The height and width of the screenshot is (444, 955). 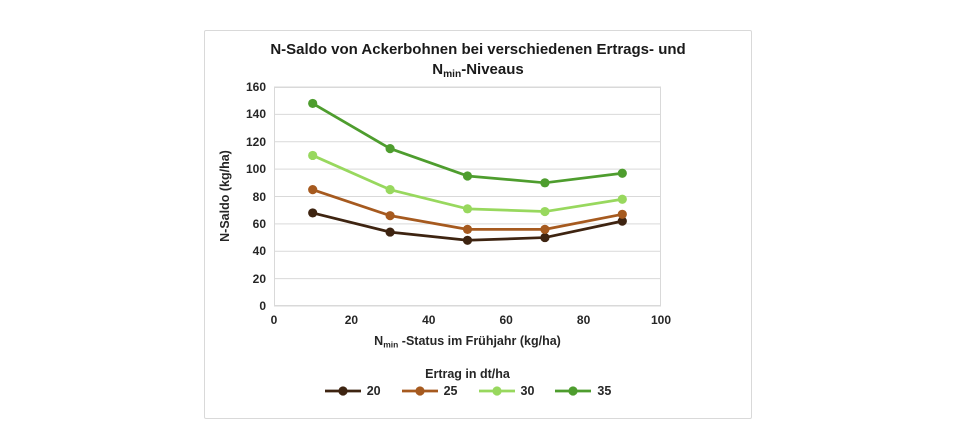 What do you see at coordinates (622, 221) in the screenshot?
I see `data-point-20-x90` at bounding box center [622, 221].